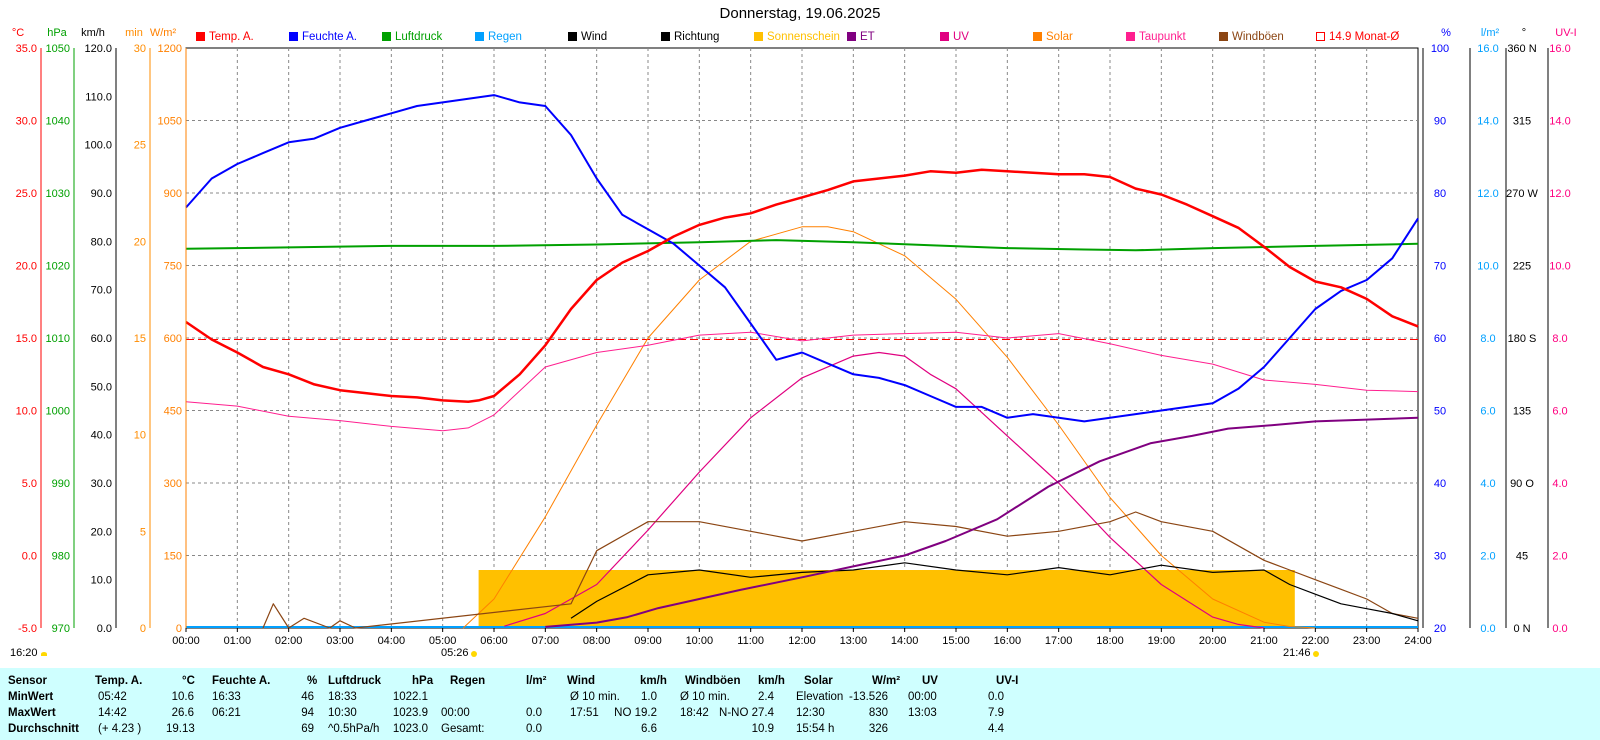 The image size is (1600, 740). What do you see at coordinates (1522, 194) in the screenshot?
I see `direction-axis-tick: 270 W` at bounding box center [1522, 194].